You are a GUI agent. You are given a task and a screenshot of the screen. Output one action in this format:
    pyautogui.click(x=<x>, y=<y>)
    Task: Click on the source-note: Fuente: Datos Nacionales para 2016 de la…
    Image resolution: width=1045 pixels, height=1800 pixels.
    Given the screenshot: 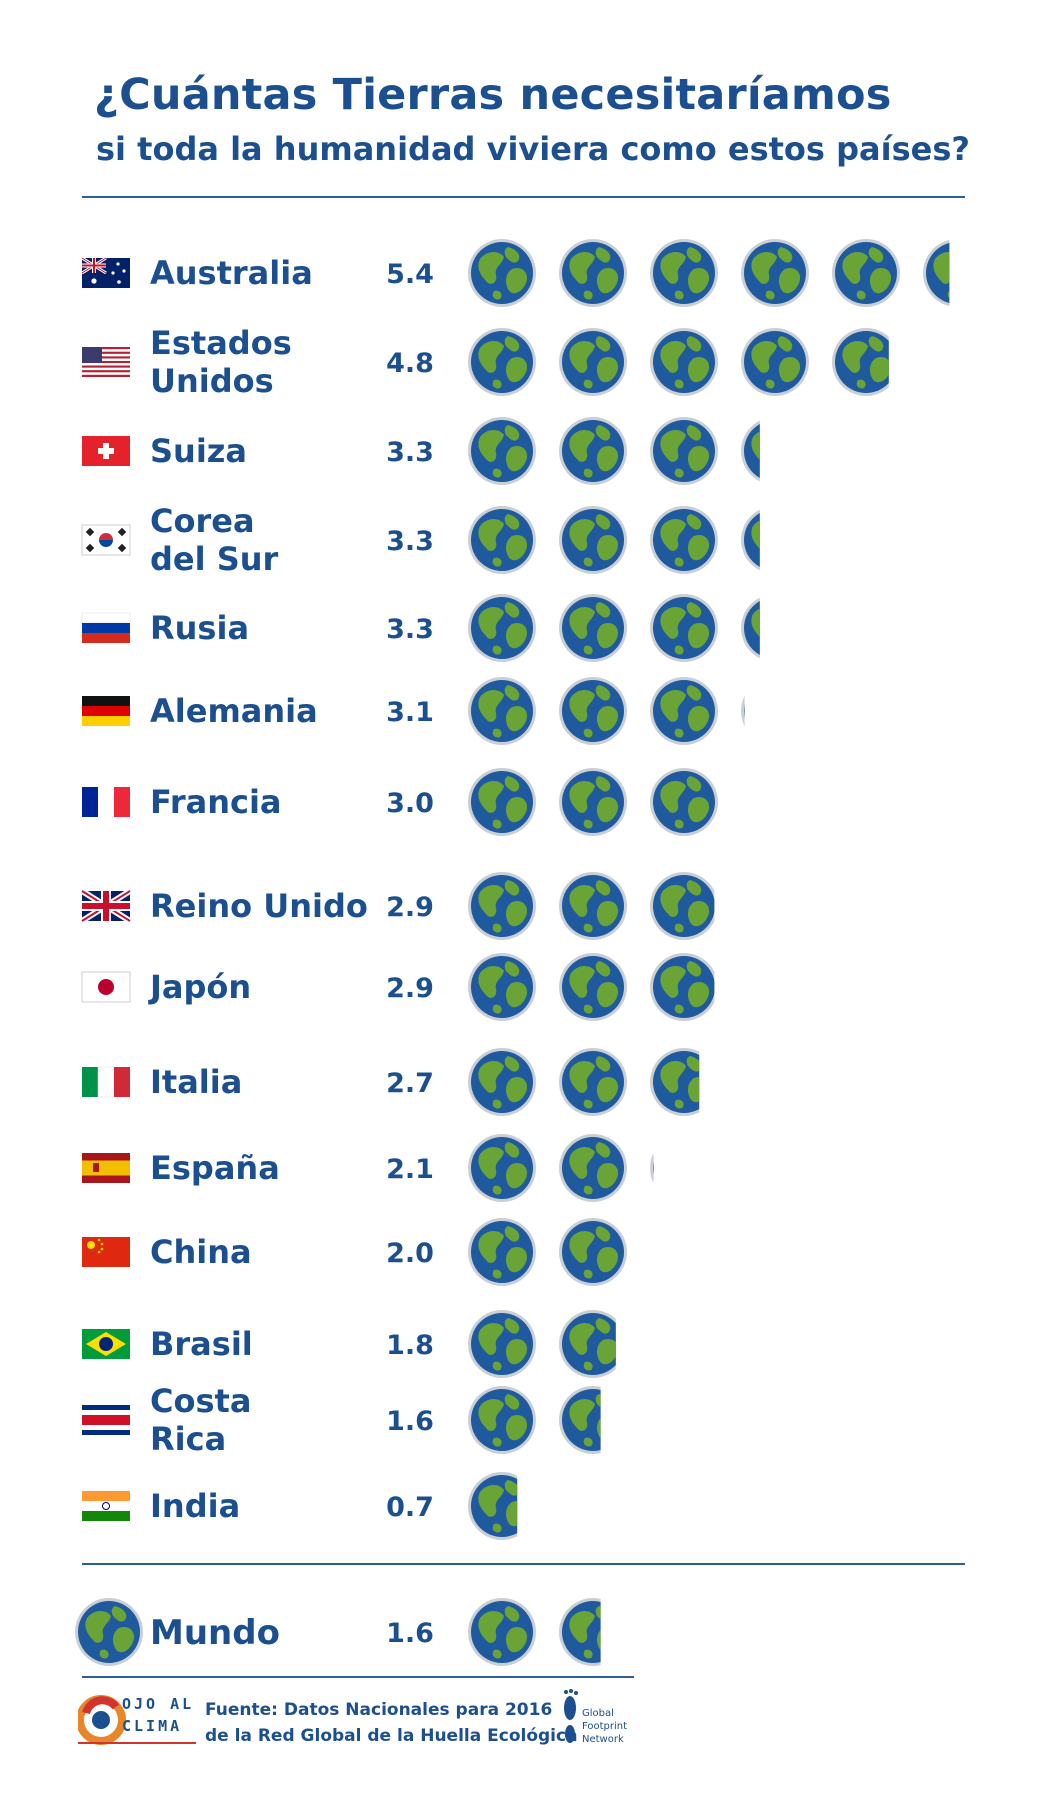 What is the action you would take?
    pyautogui.click(x=391, y=1723)
    